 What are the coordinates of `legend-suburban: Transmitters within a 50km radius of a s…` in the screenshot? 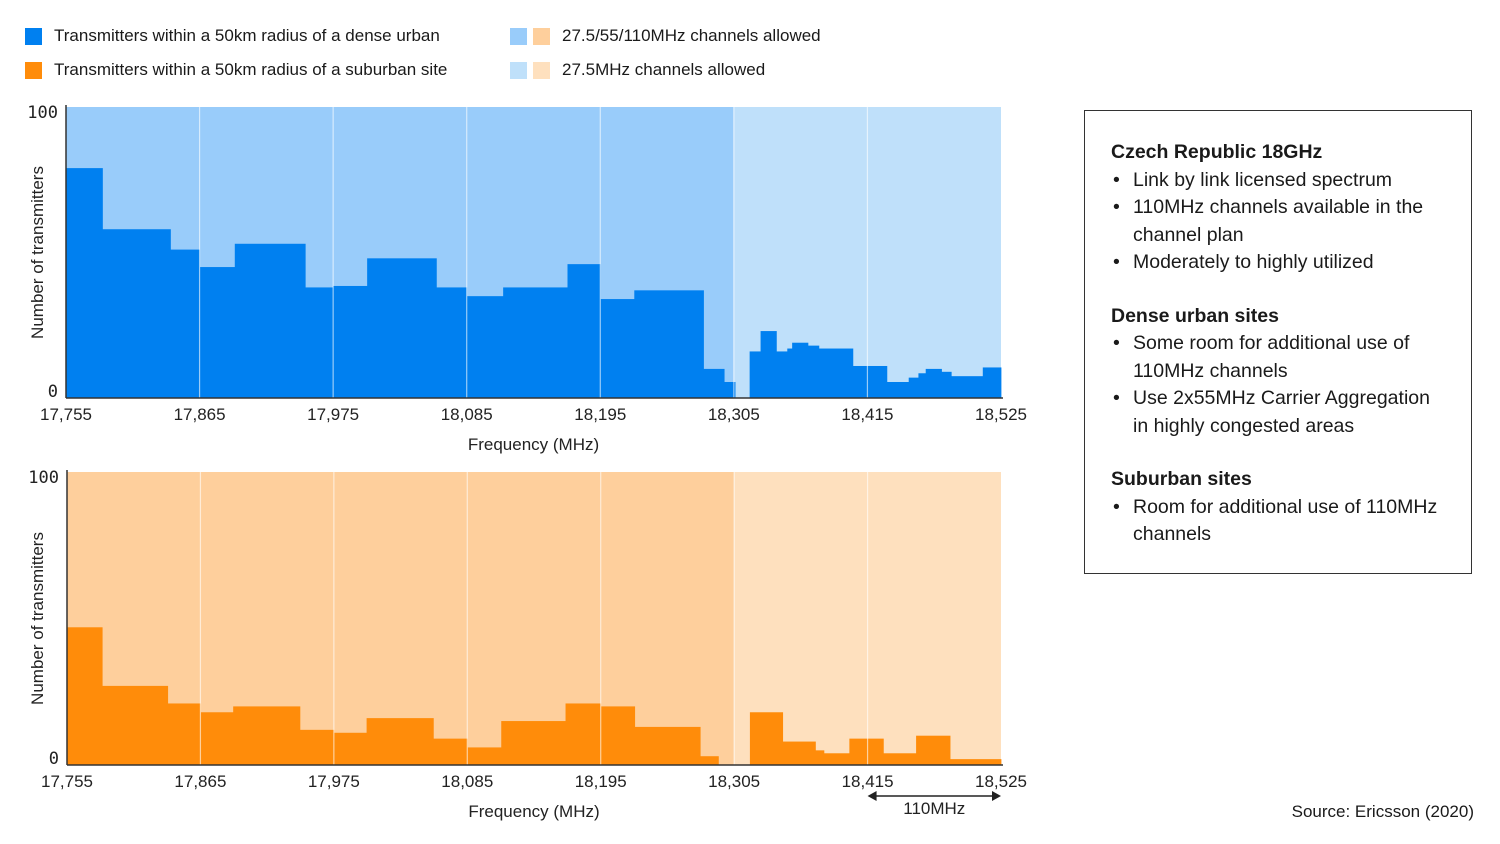 It's located at (236, 70).